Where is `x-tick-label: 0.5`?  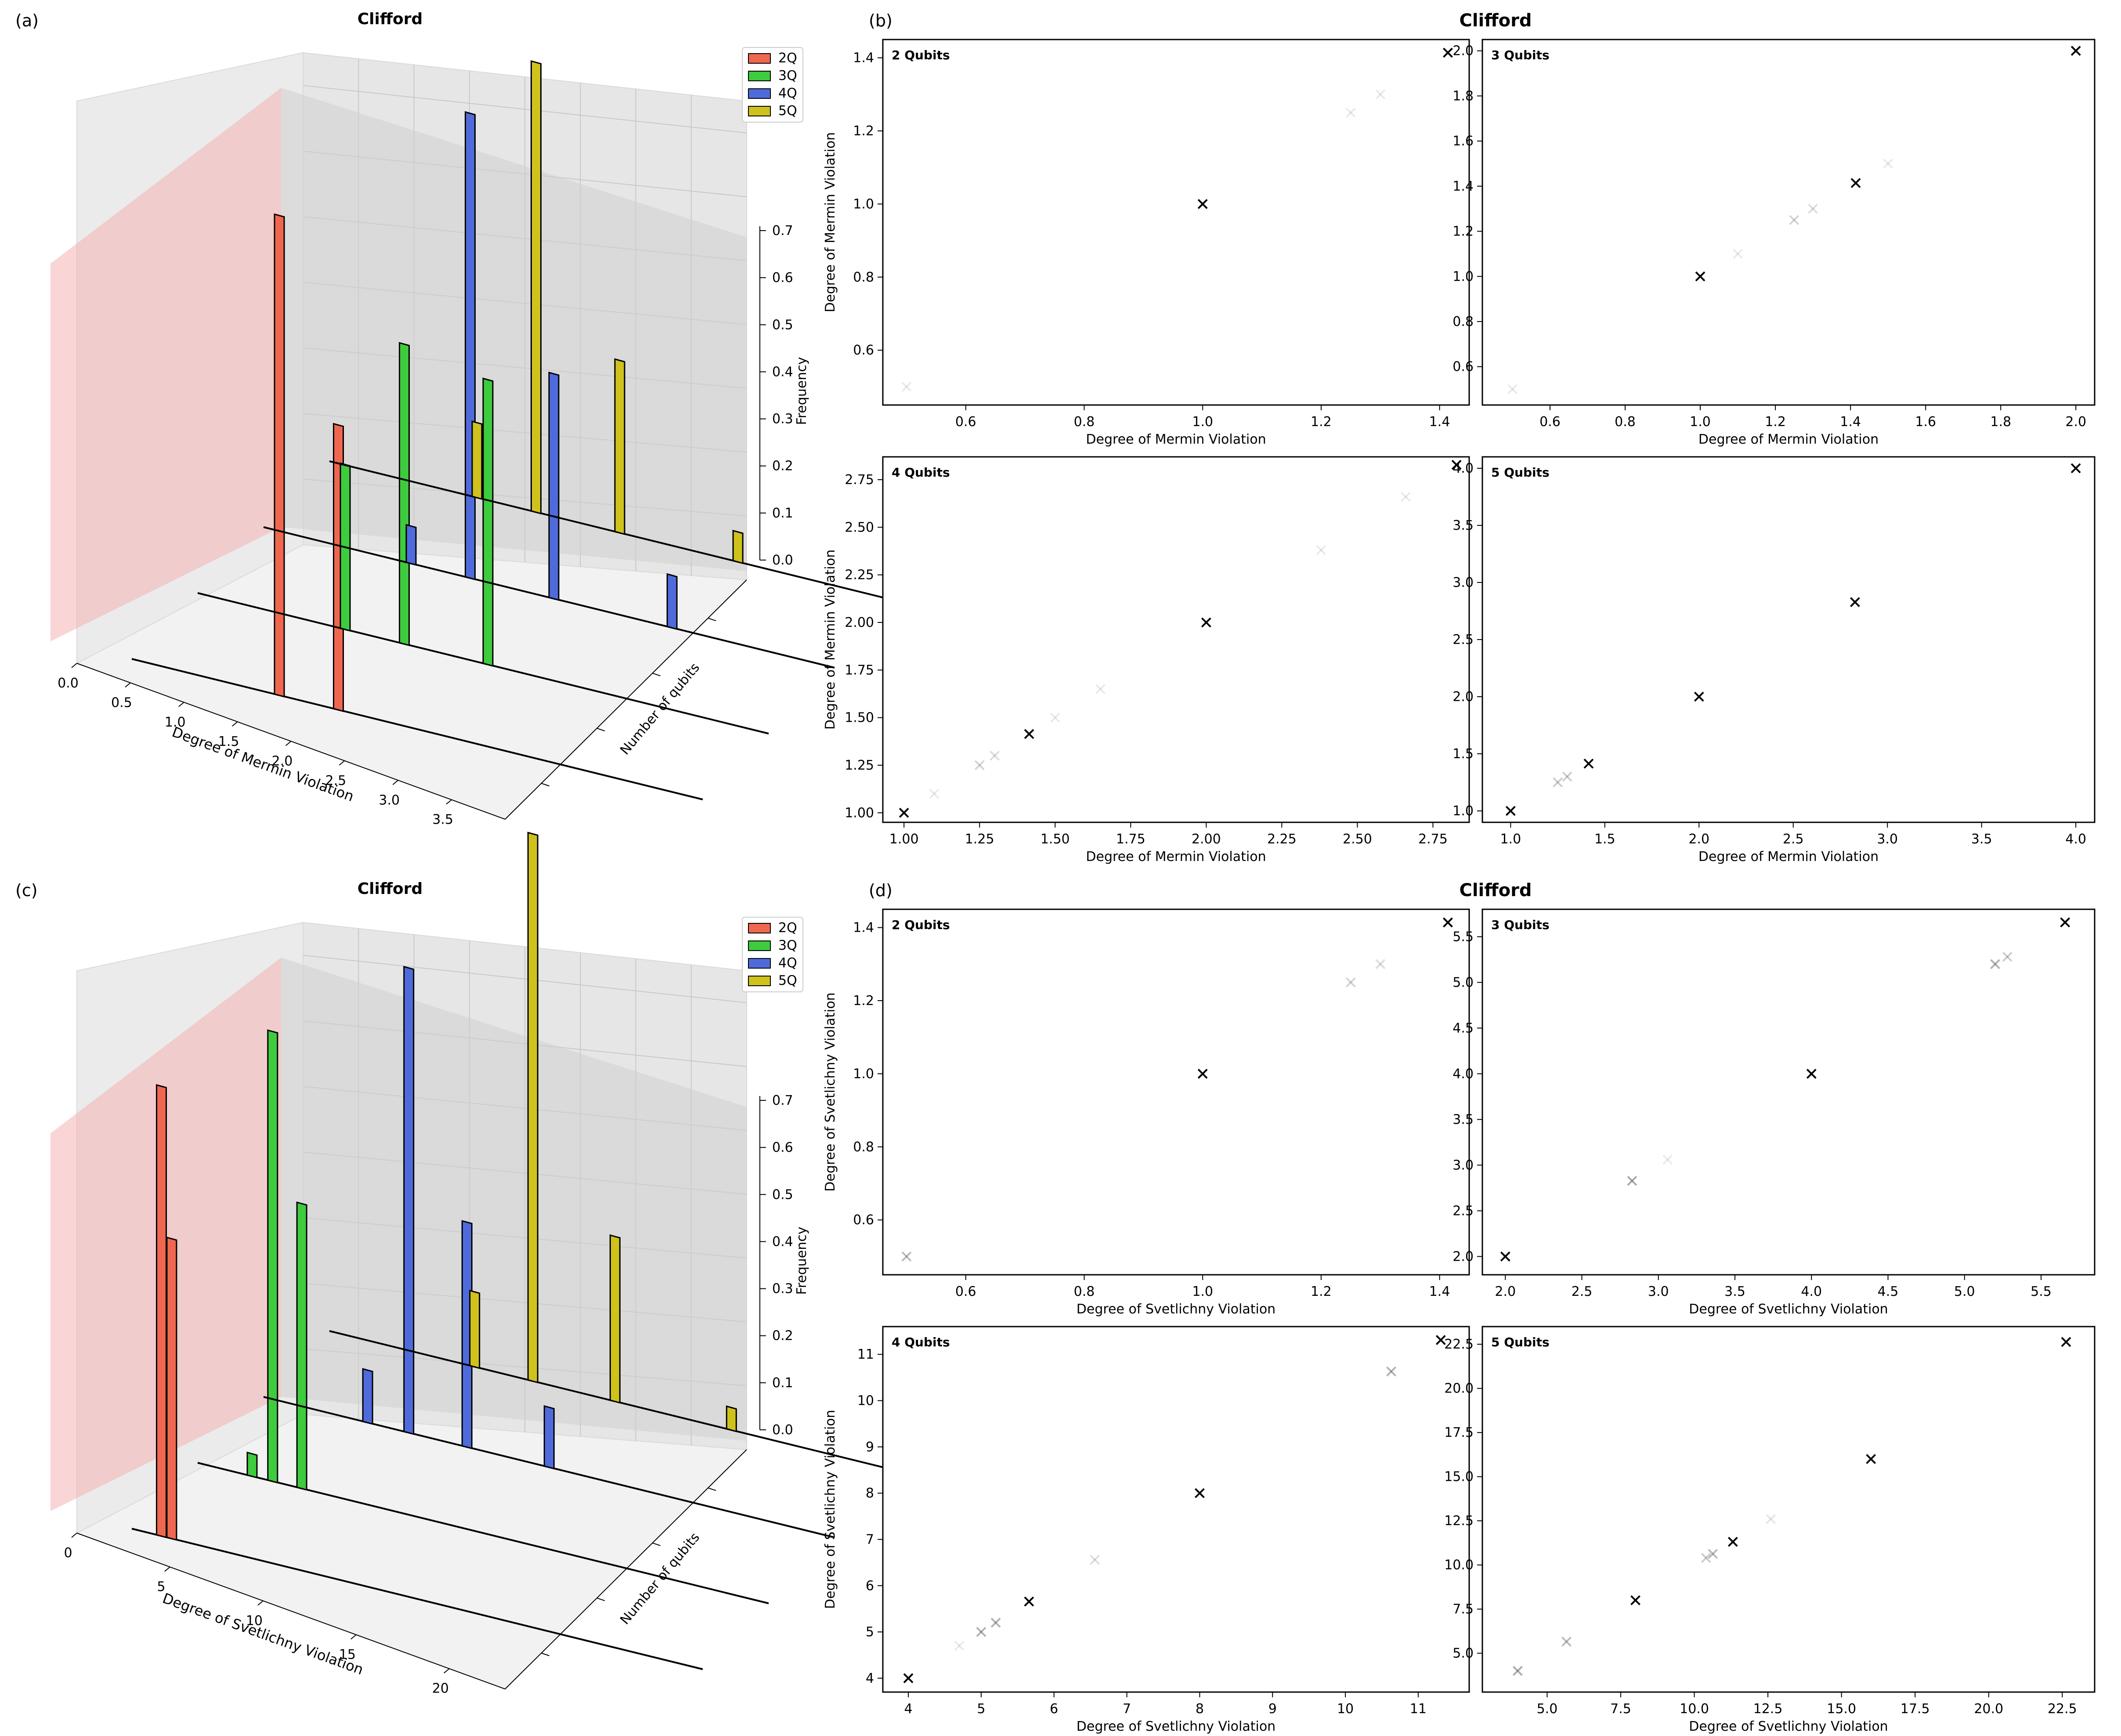 x-tick-label: 0.5 is located at coordinates (122, 702).